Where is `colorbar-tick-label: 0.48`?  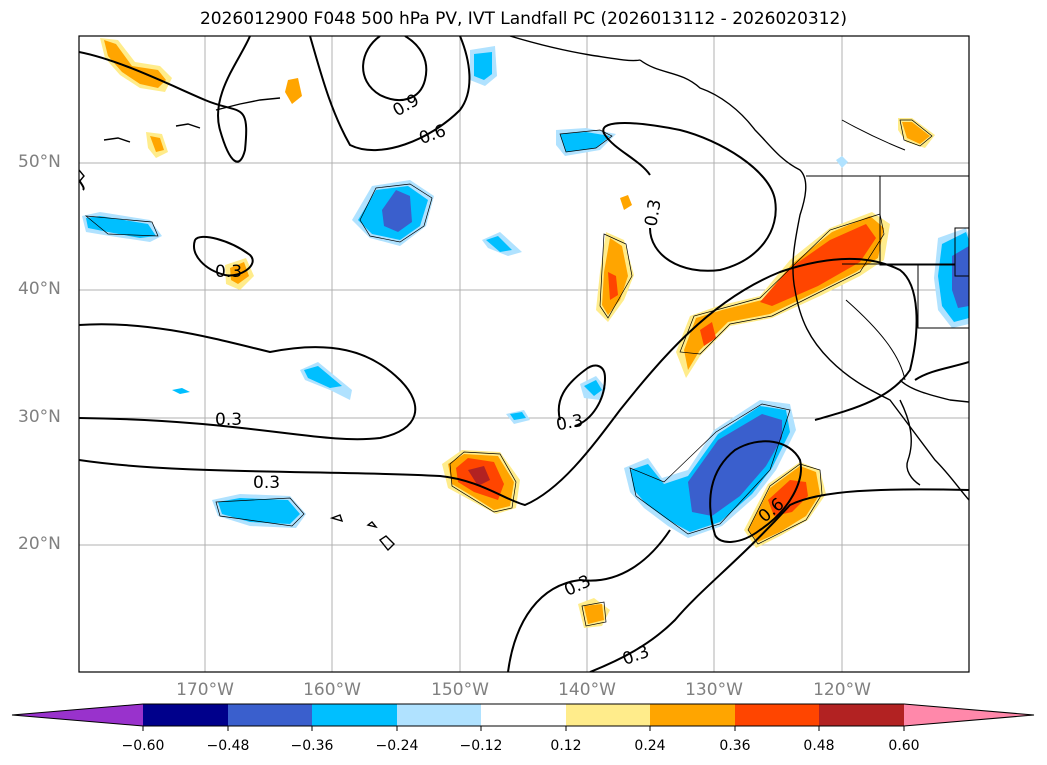 colorbar-tick-label: 0.48 is located at coordinates (819, 746).